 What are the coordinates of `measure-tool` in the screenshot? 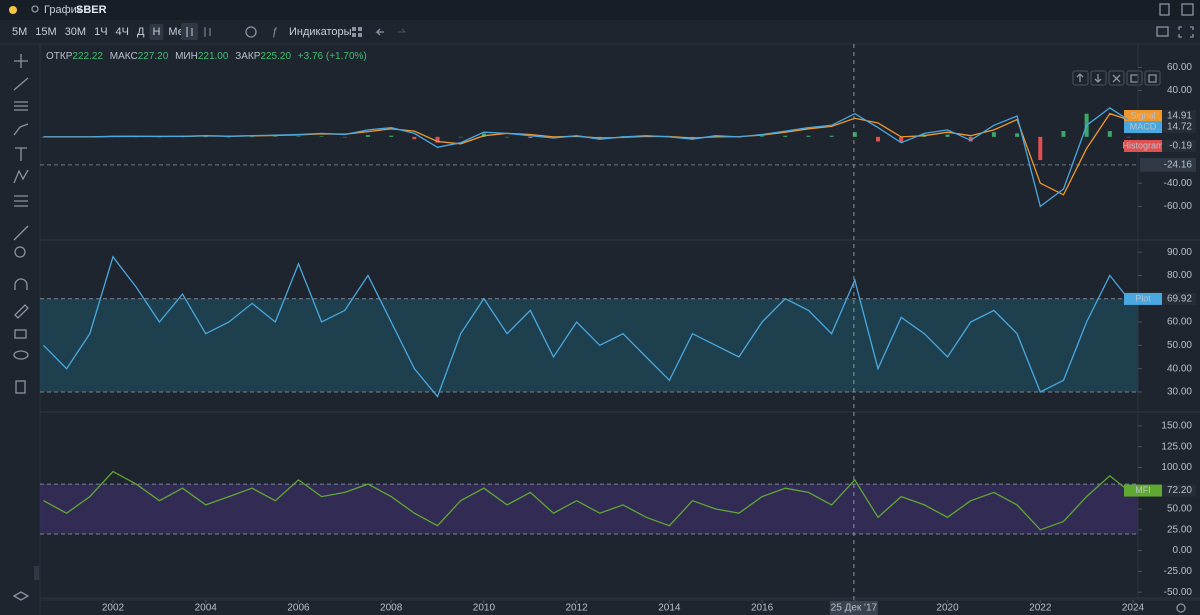 It's located at (21, 201).